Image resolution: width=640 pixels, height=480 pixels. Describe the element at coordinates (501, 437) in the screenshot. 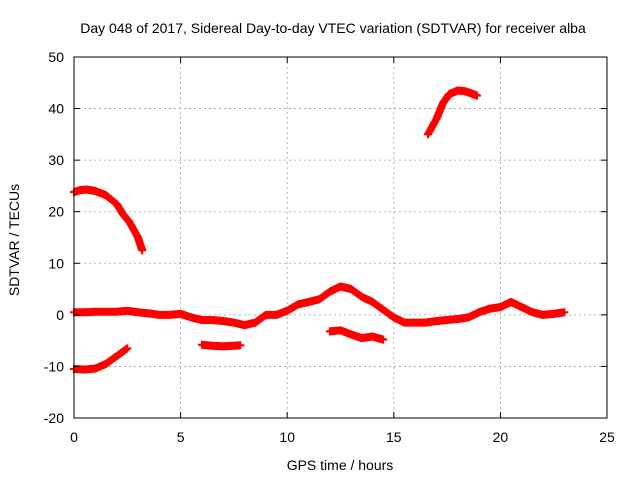

I see `x-tick-label: 20` at that location.